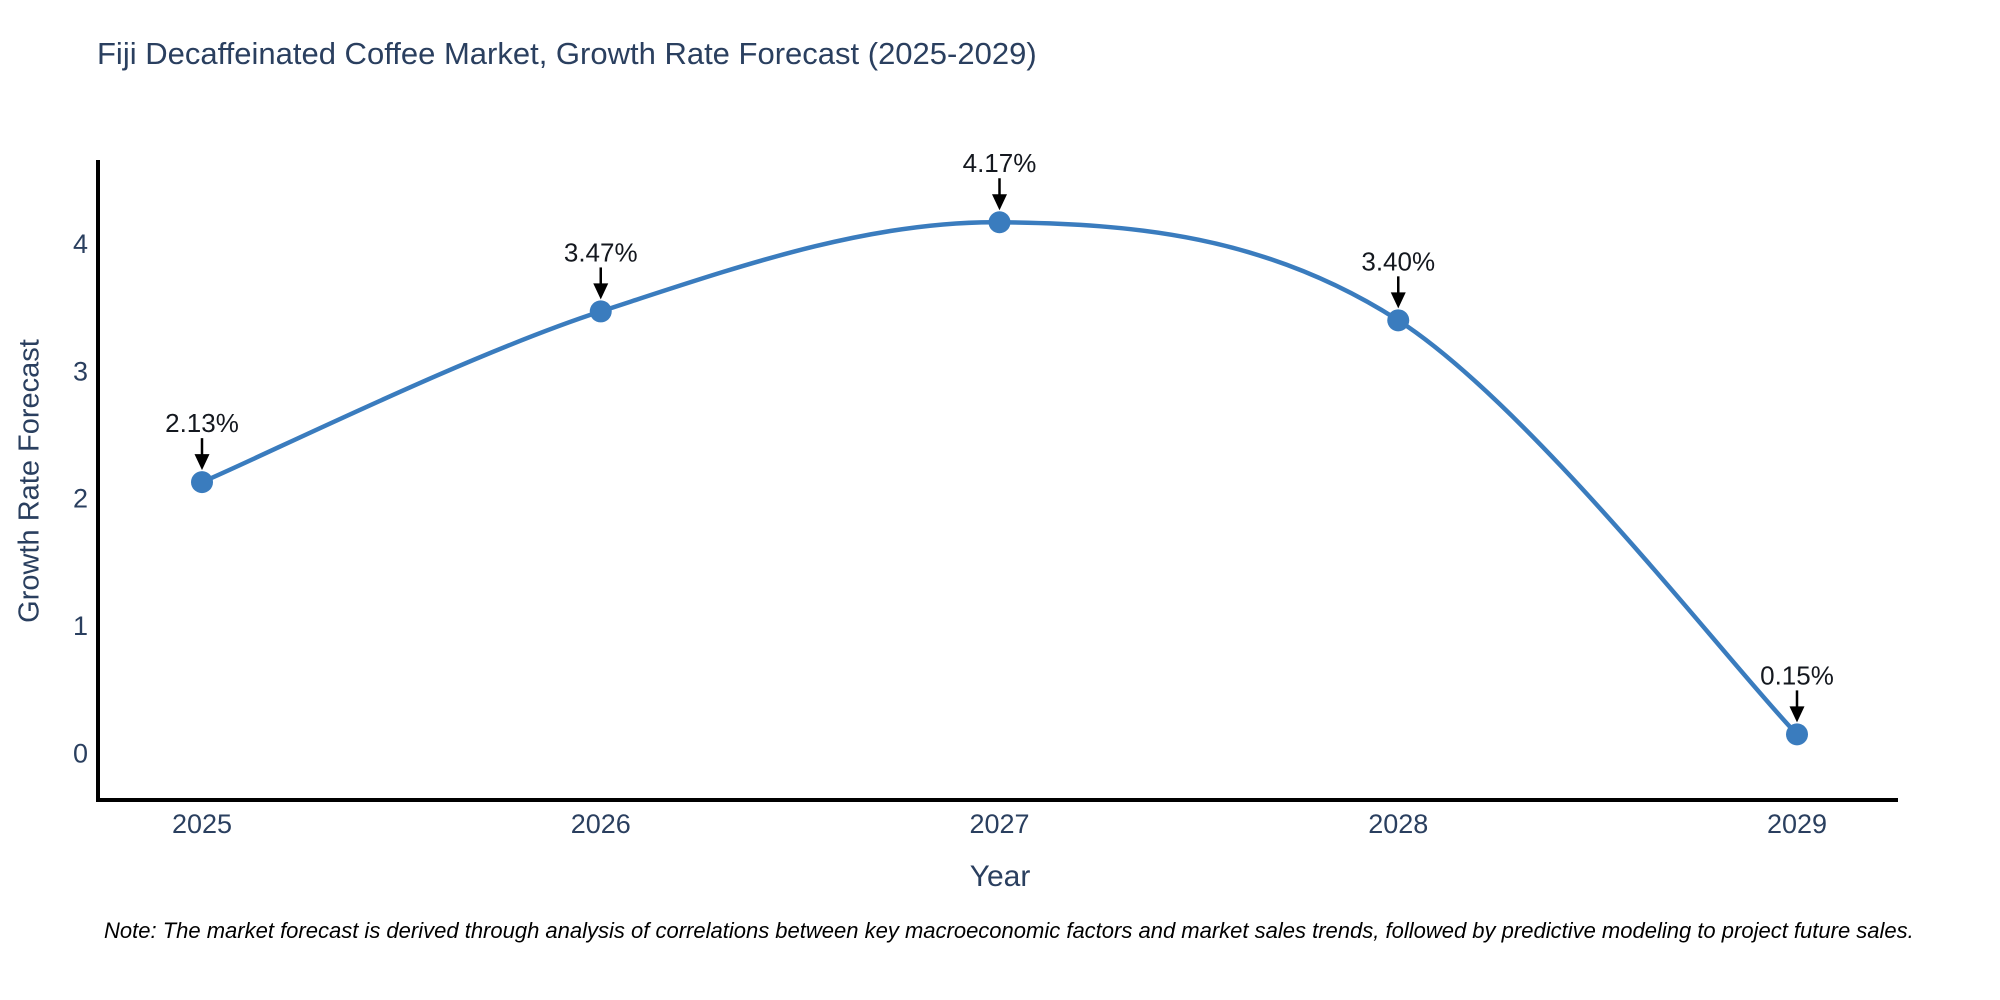 This screenshot has width=2000, height=1000. Describe the element at coordinates (601, 824) in the screenshot. I see `x-tick-label: 2026` at that location.